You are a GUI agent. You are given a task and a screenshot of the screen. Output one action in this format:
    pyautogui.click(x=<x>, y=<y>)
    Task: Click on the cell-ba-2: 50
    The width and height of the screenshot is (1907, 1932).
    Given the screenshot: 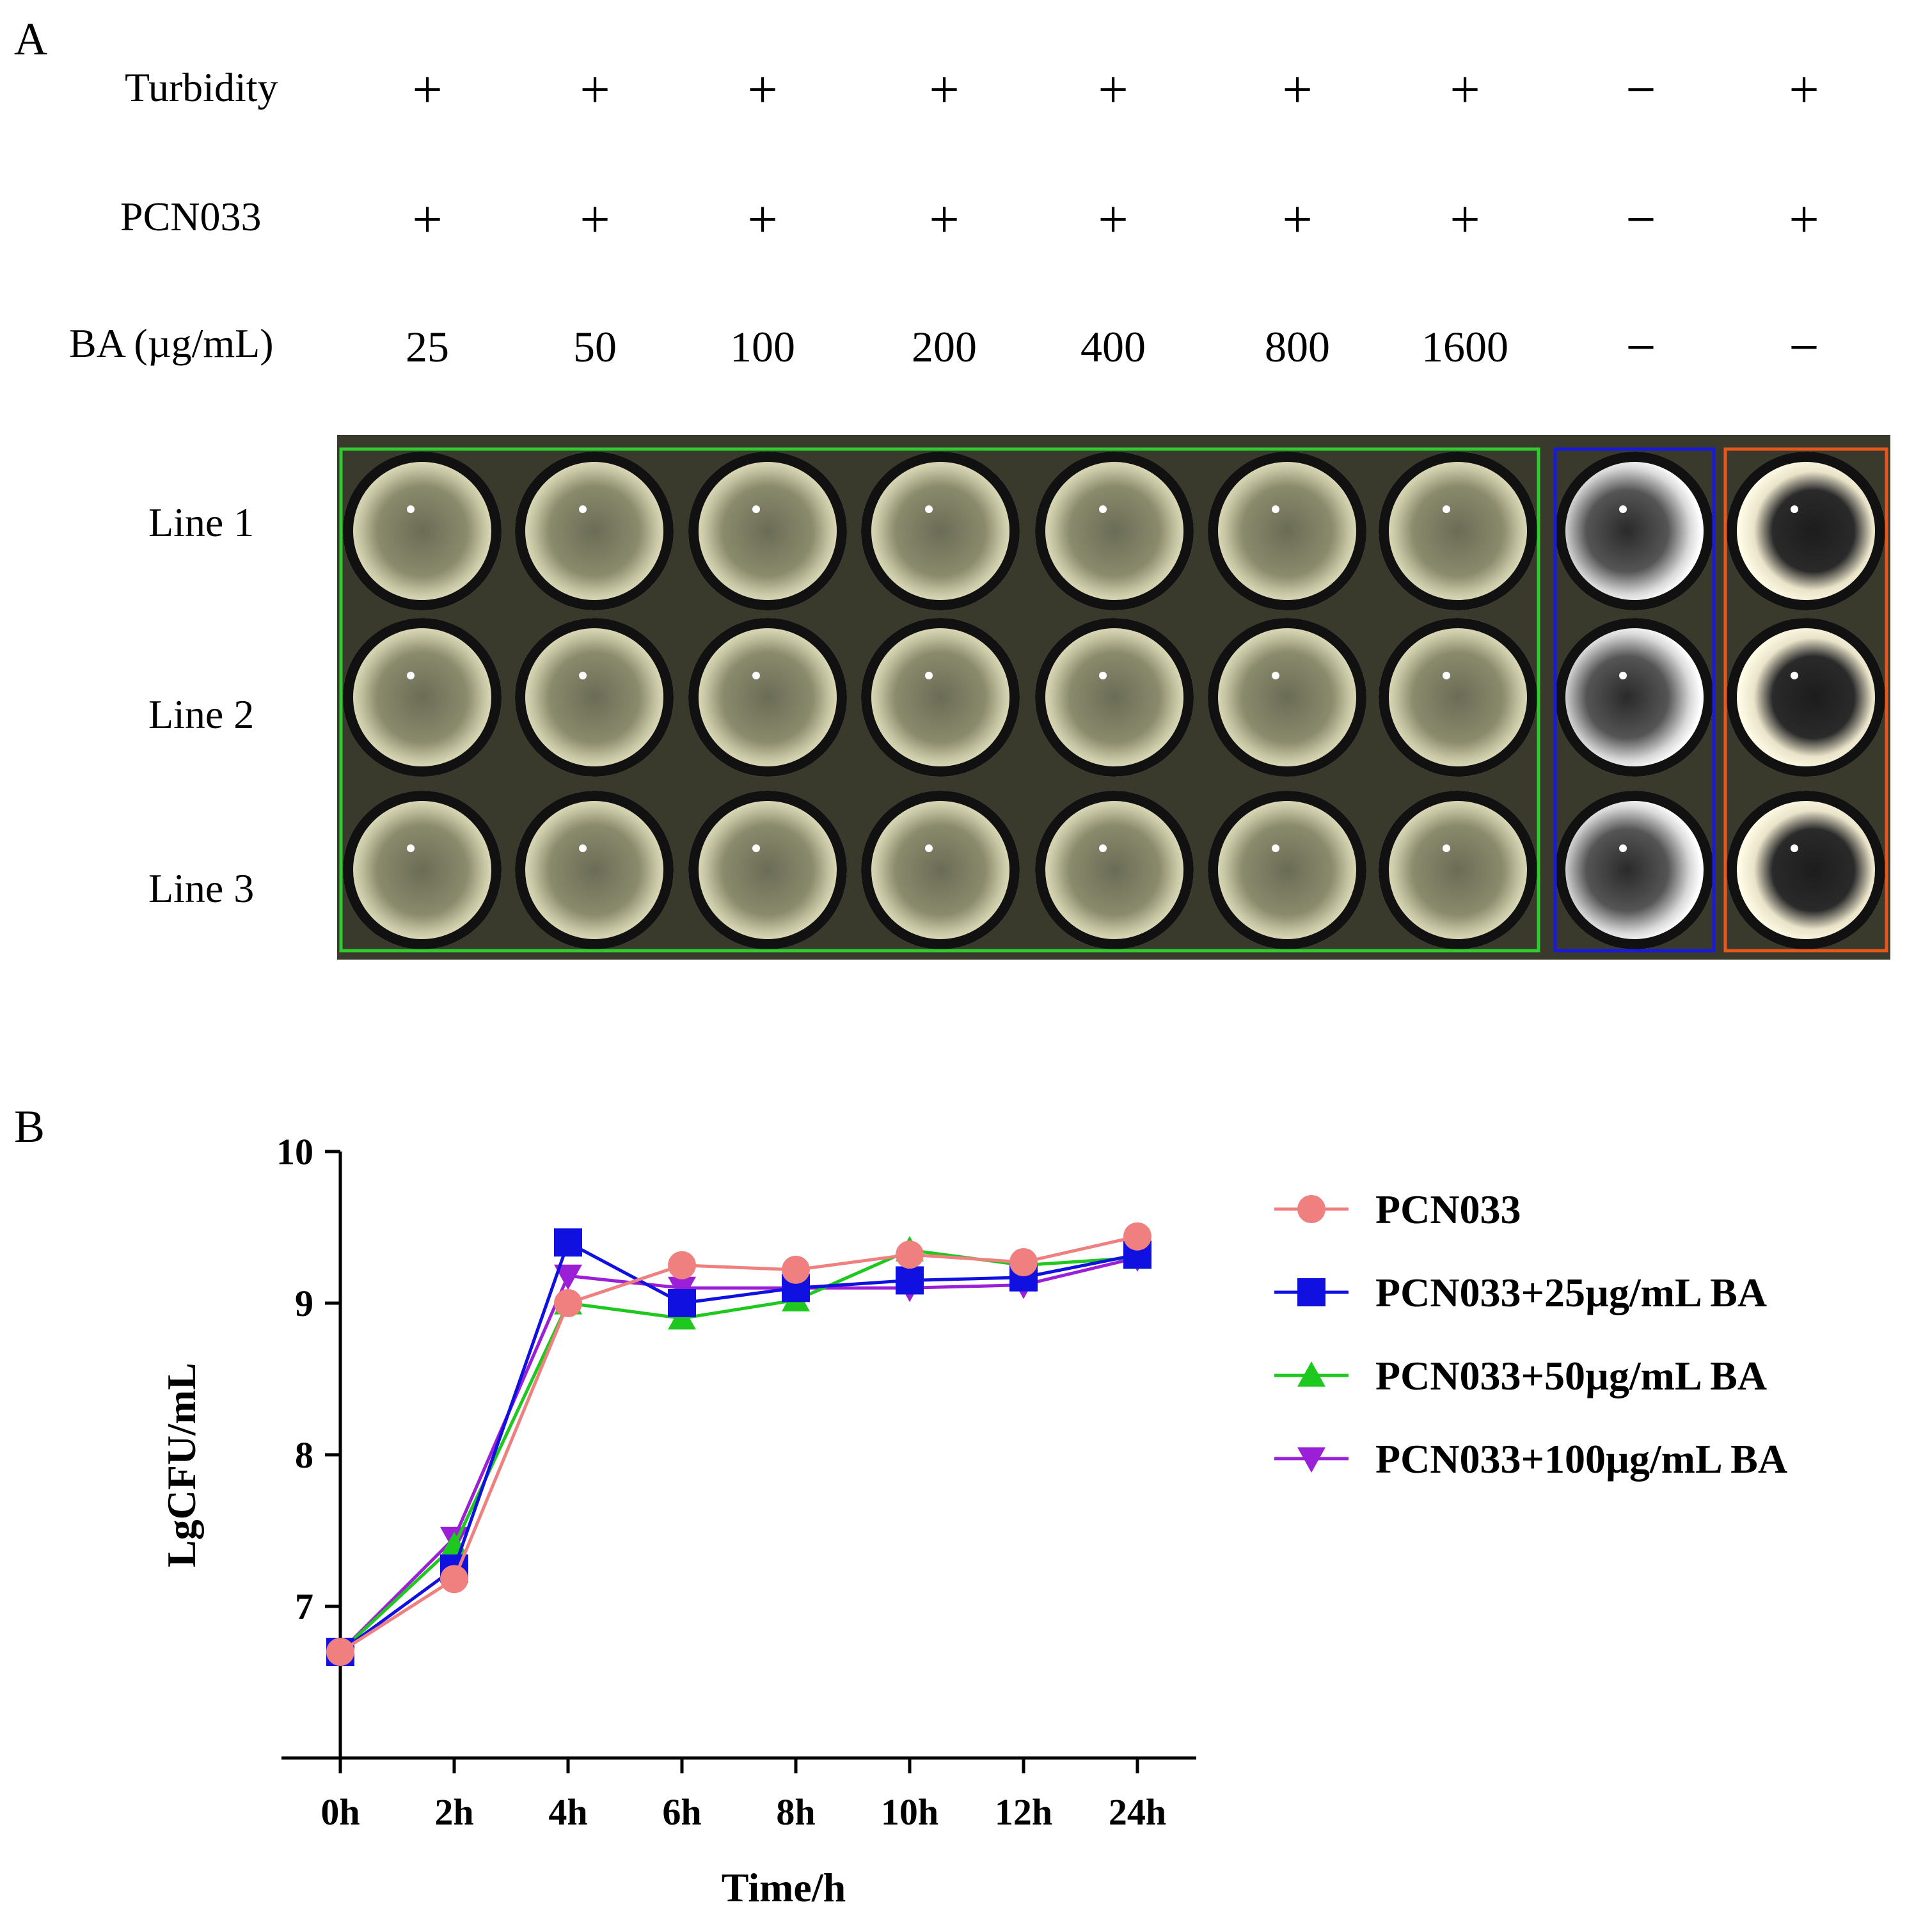 What is the action you would take?
    pyautogui.click(x=595, y=346)
    